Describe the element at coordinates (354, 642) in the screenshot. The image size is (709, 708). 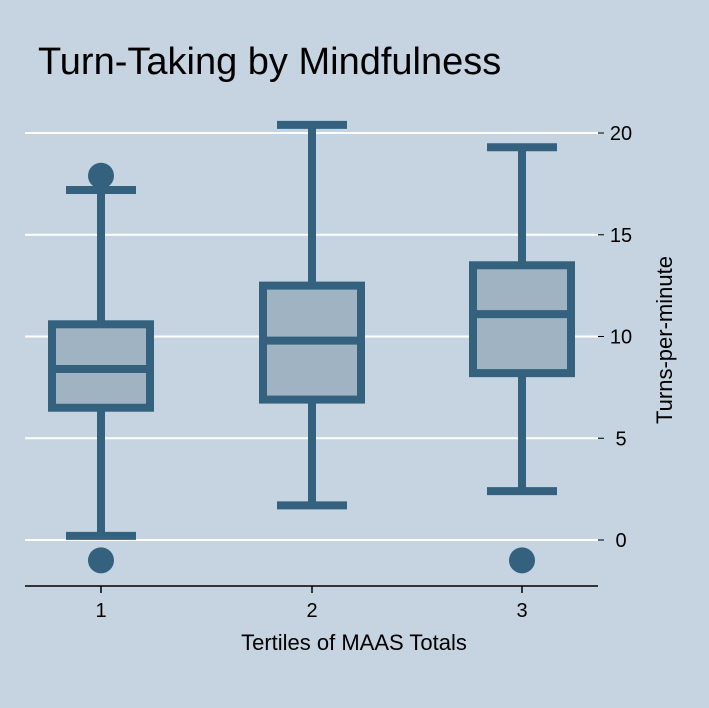
I see `x-axis-label: Tertiles of MAAS Totals` at that location.